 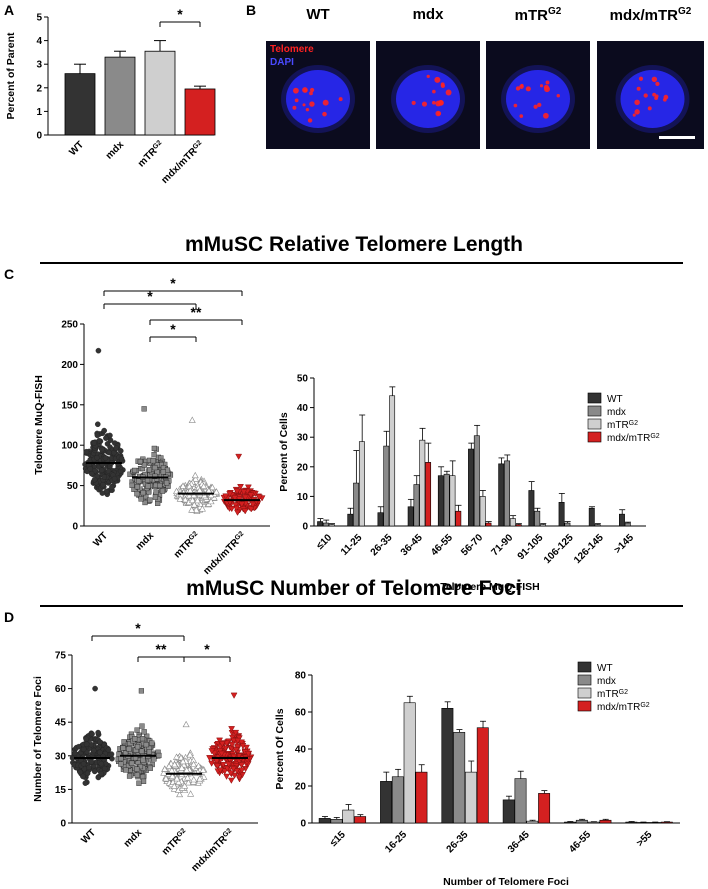 I want to click on panel-d-scatter-y-tick-label: 30, so click(x=61, y=756).